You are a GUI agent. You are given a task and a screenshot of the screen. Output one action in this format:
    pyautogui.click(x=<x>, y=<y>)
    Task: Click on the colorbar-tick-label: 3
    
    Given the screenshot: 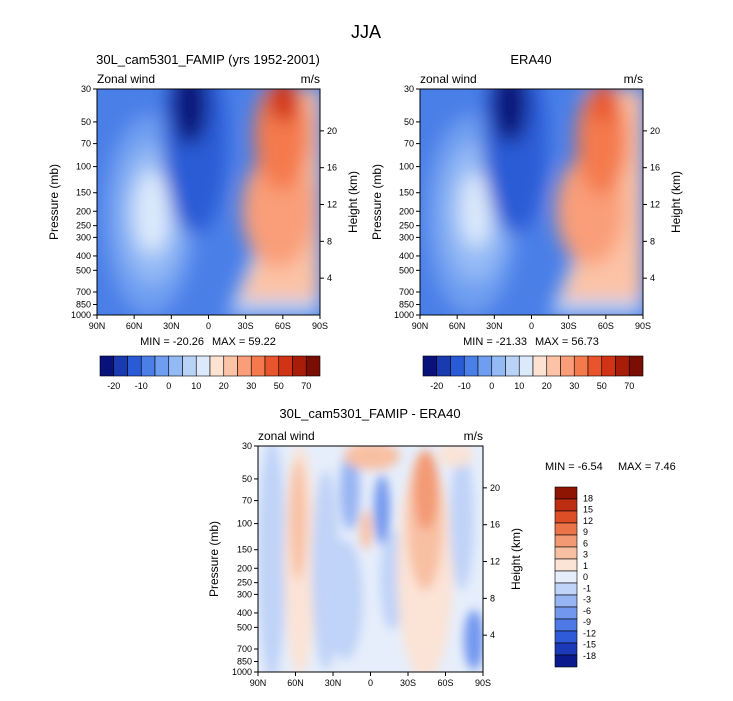 What is the action you would take?
    pyautogui.click(x=585, y=555)
    